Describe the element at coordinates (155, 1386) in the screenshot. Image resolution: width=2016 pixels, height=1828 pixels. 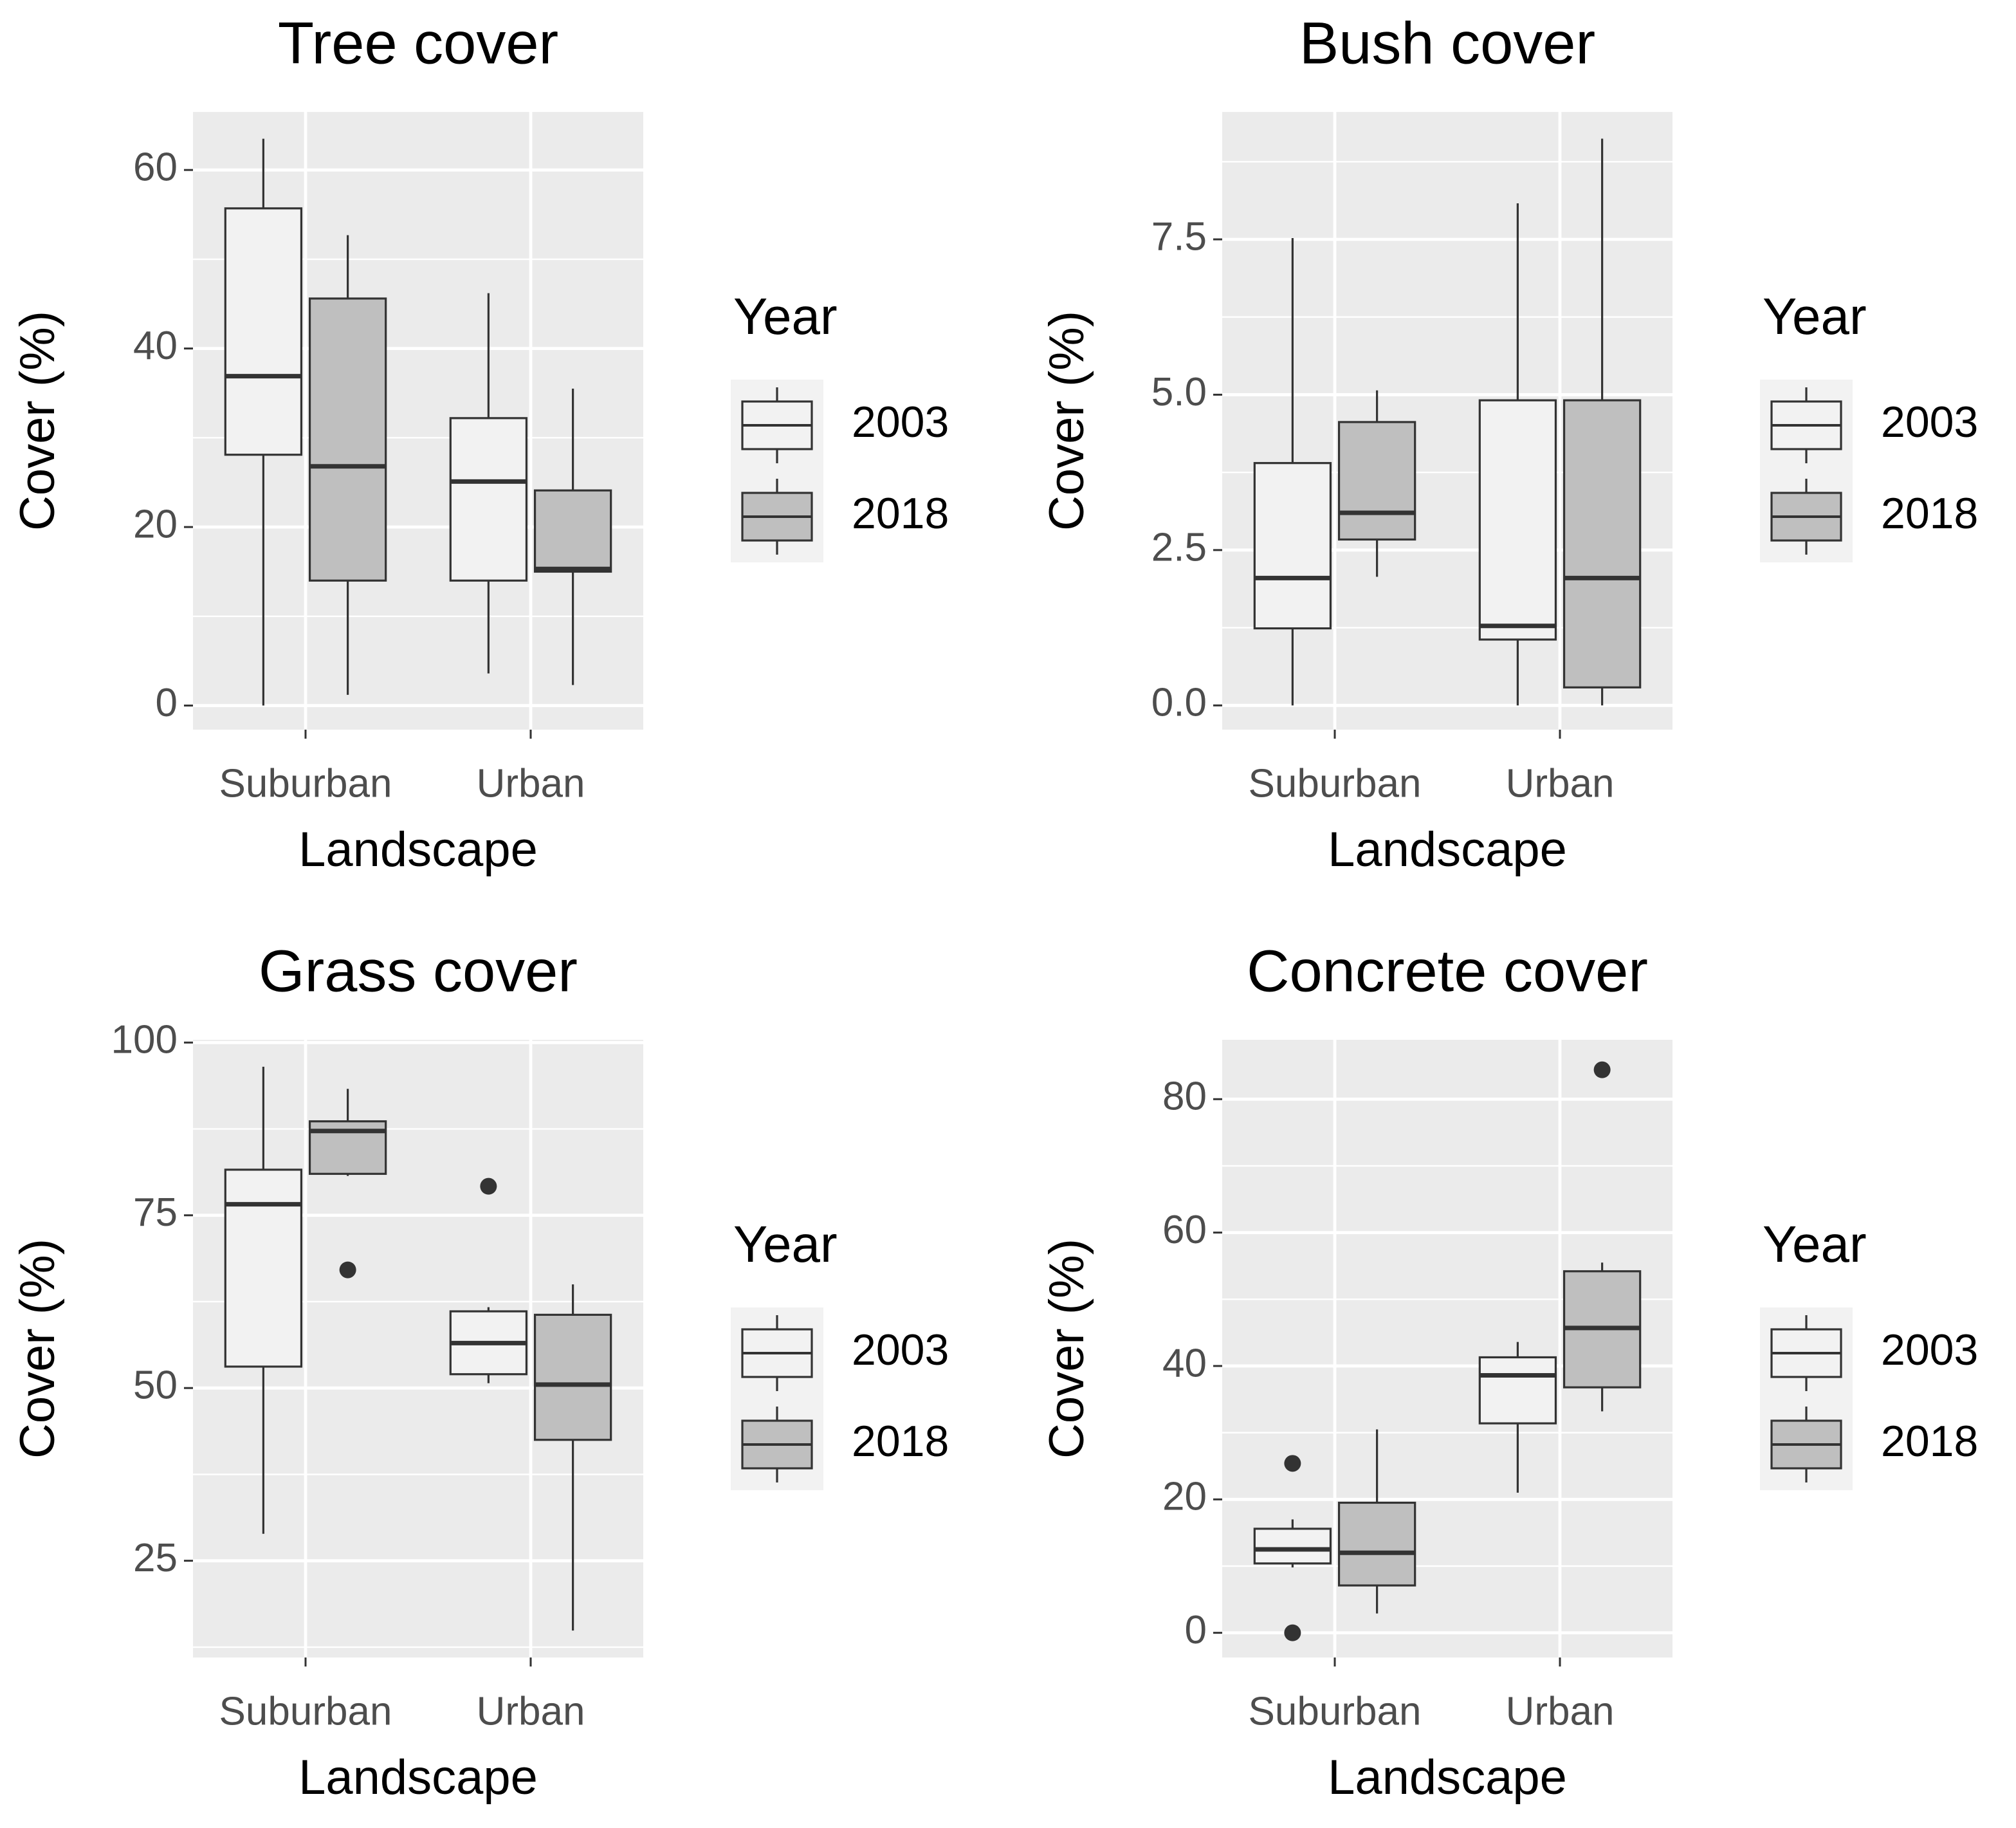
I see `y-tick-label: 50` at that location.